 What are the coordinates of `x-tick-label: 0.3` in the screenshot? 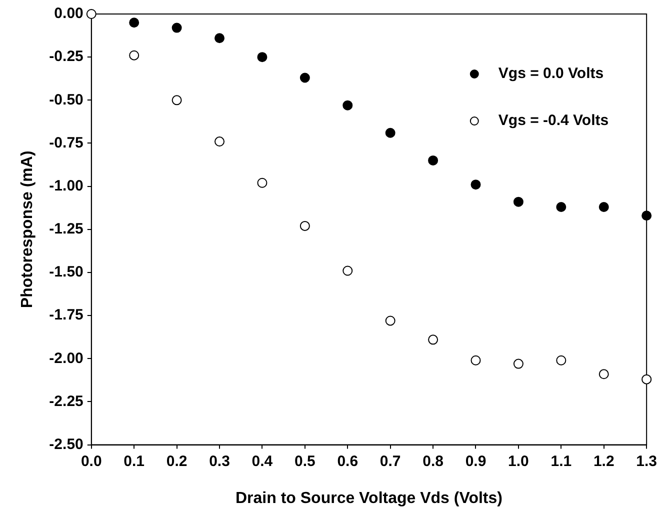 It's located at (219, 461).